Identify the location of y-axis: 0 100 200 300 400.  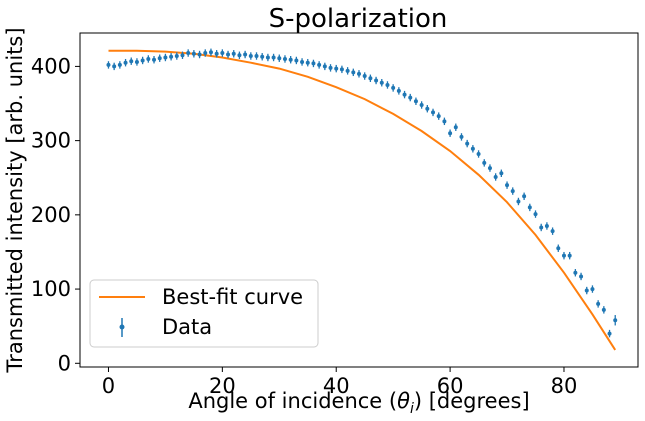
(55, 214).